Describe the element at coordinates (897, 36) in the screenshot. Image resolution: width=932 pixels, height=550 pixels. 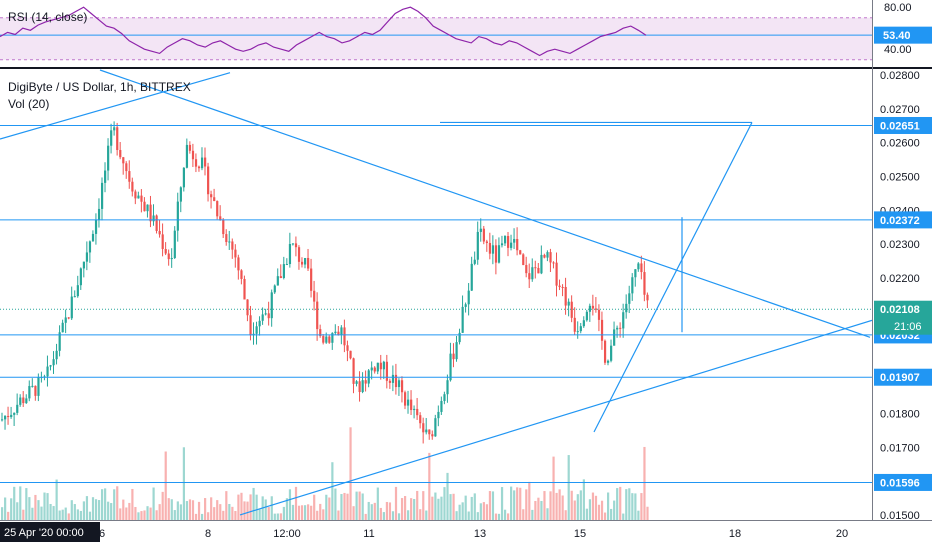
I see `rsi-current-label: 53.40` at that location.